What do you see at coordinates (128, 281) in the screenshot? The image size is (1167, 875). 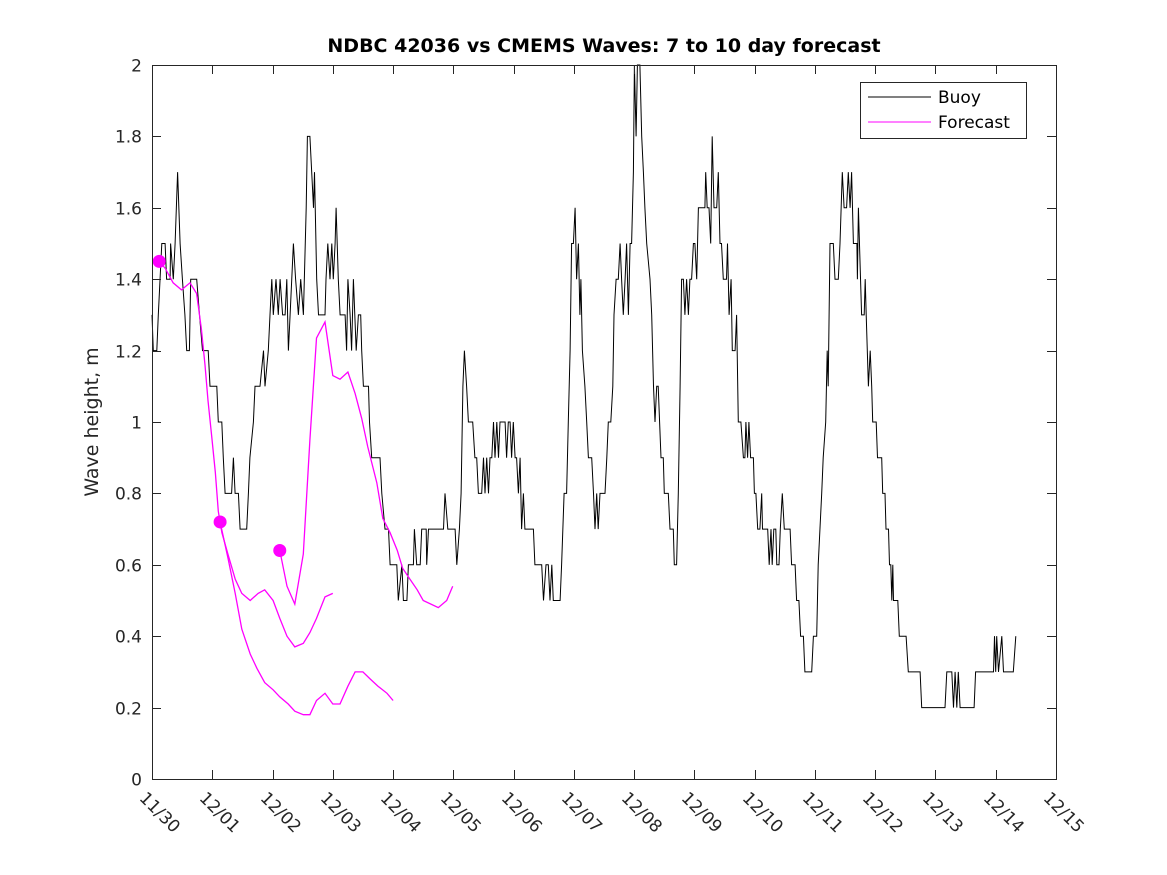 I see `y-tick-label: 1.4` at bounding box center [128, 281].